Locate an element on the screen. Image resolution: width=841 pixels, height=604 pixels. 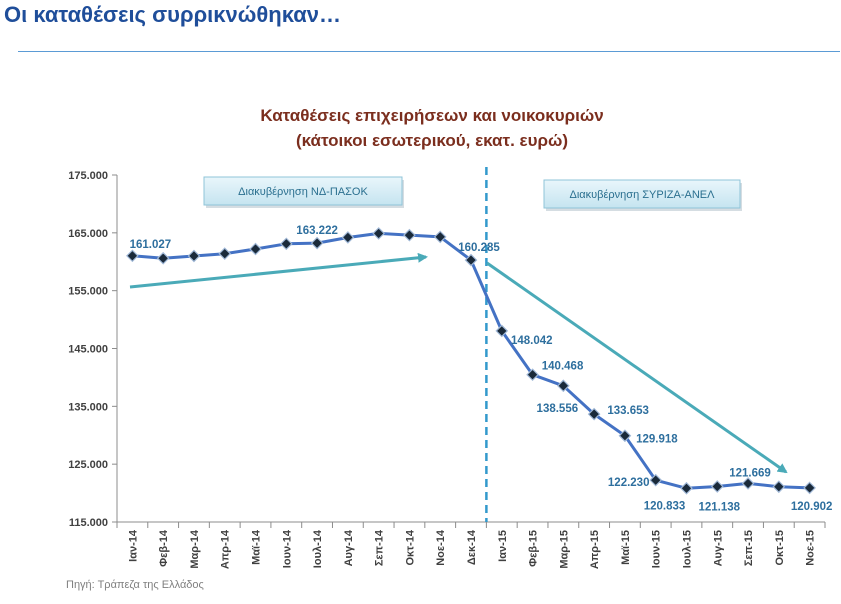
x-tick-label: Μαρ-14 is located at coordinates (195, 549).